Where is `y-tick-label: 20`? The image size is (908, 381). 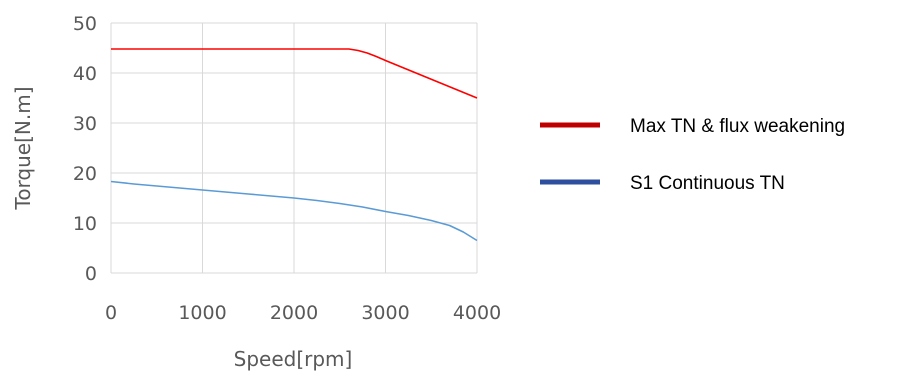
y-tick-label: 20 is located at coordinates (85, 174).